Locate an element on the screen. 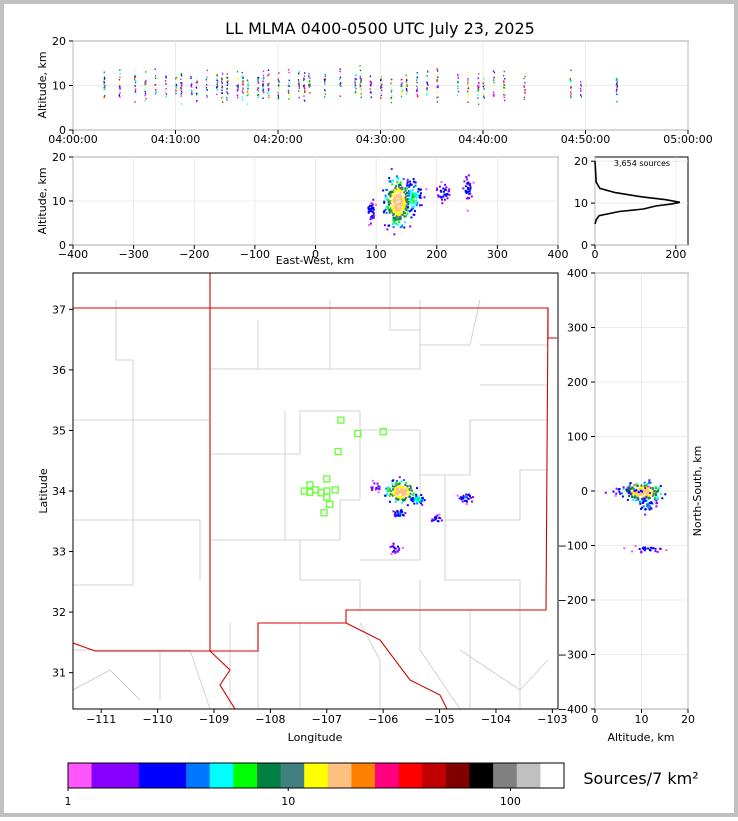 The image size is (738, 821). ew-altitude-xlabel: East-West, km is located at coordinates (315, 260).